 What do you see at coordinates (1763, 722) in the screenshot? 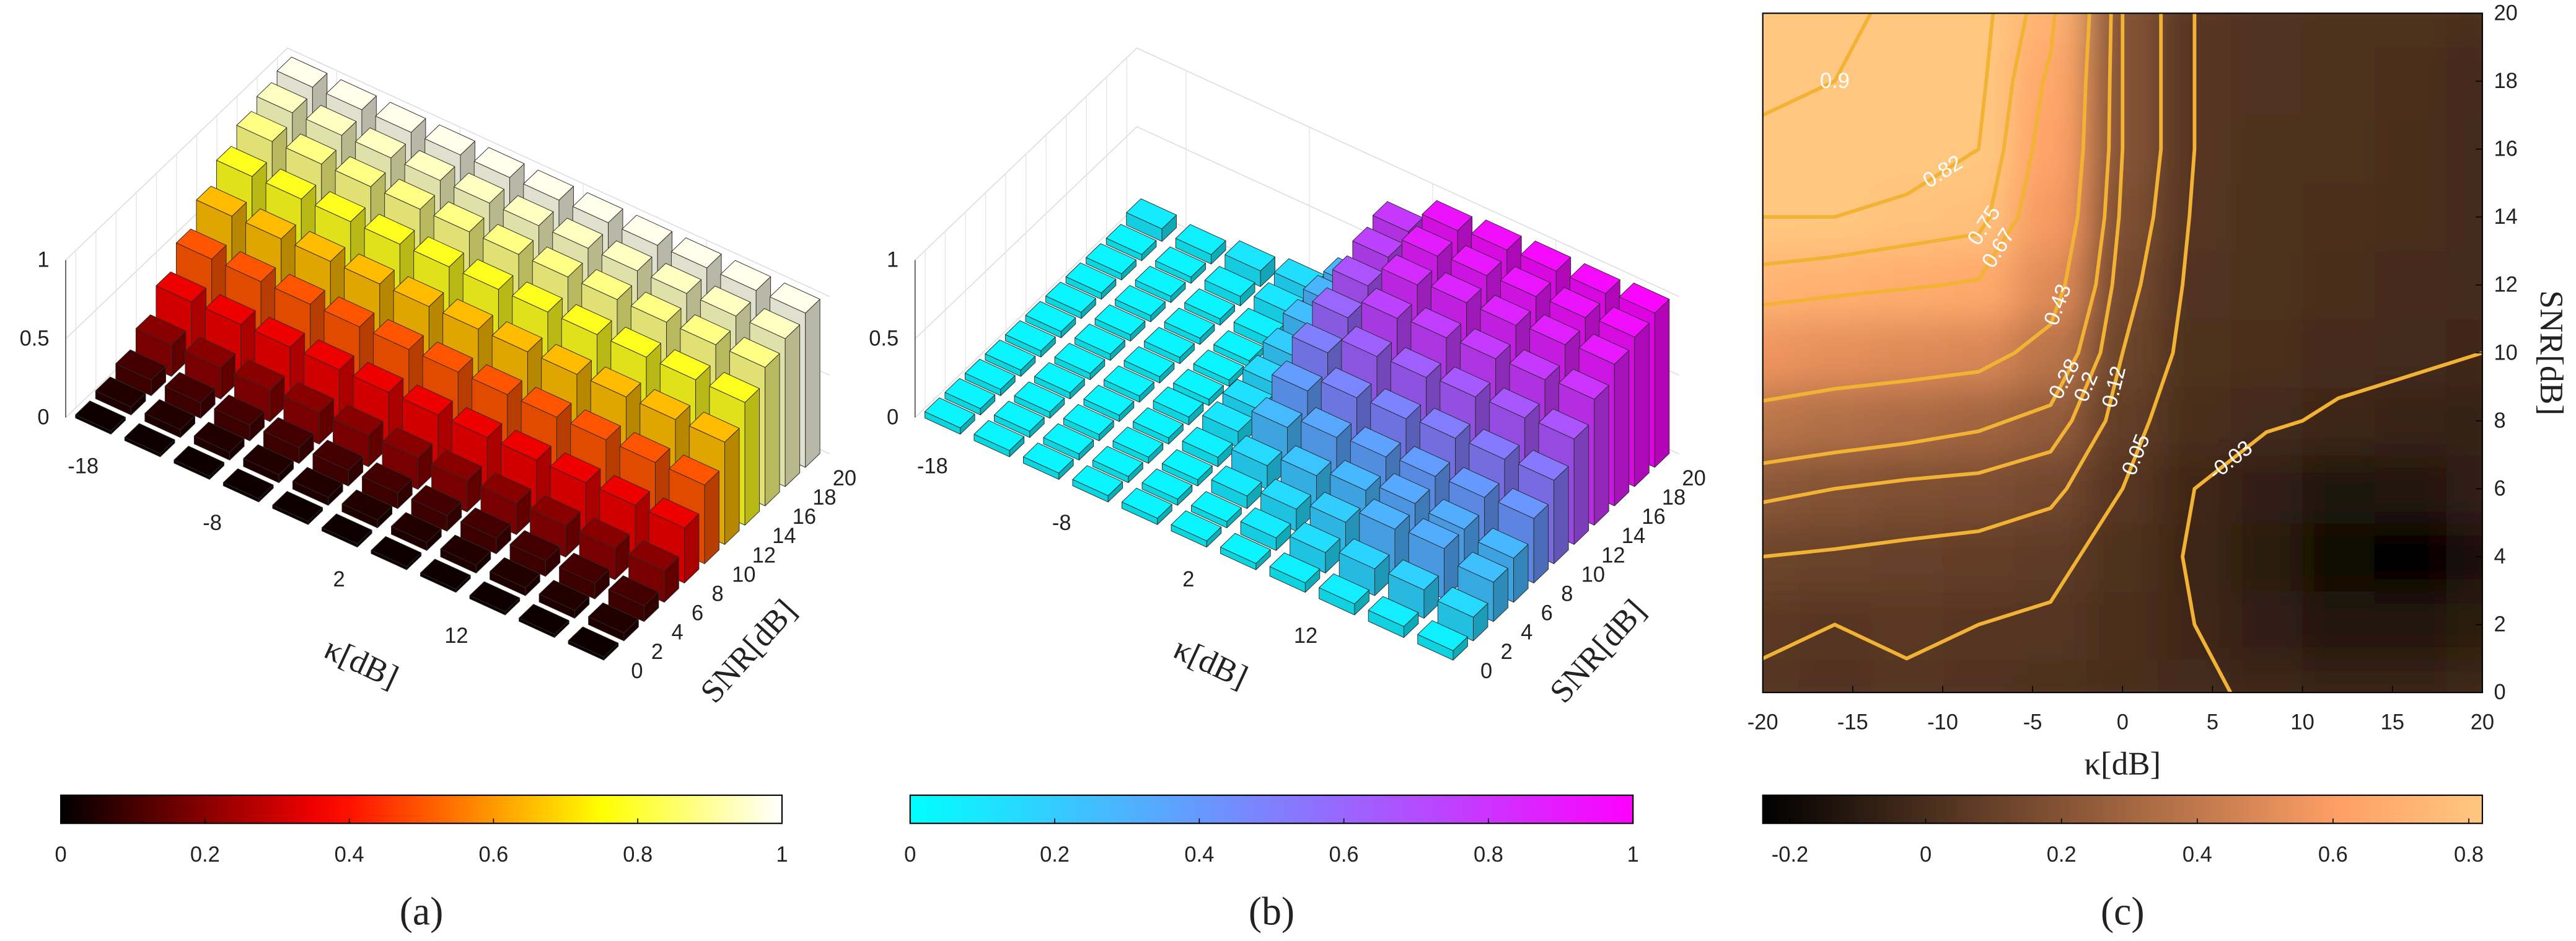
I see `x-tick-label: -20` at bounding box center [1763, 722].